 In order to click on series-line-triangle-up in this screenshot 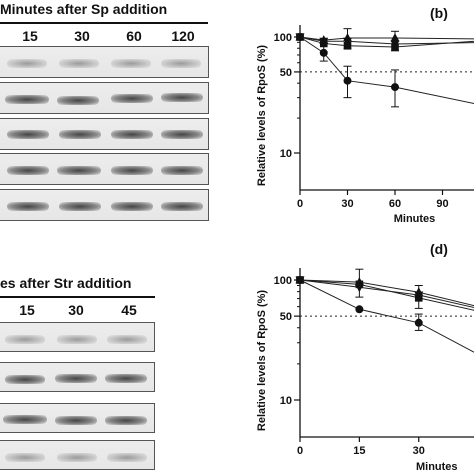, I will do `click(386, 293)`.